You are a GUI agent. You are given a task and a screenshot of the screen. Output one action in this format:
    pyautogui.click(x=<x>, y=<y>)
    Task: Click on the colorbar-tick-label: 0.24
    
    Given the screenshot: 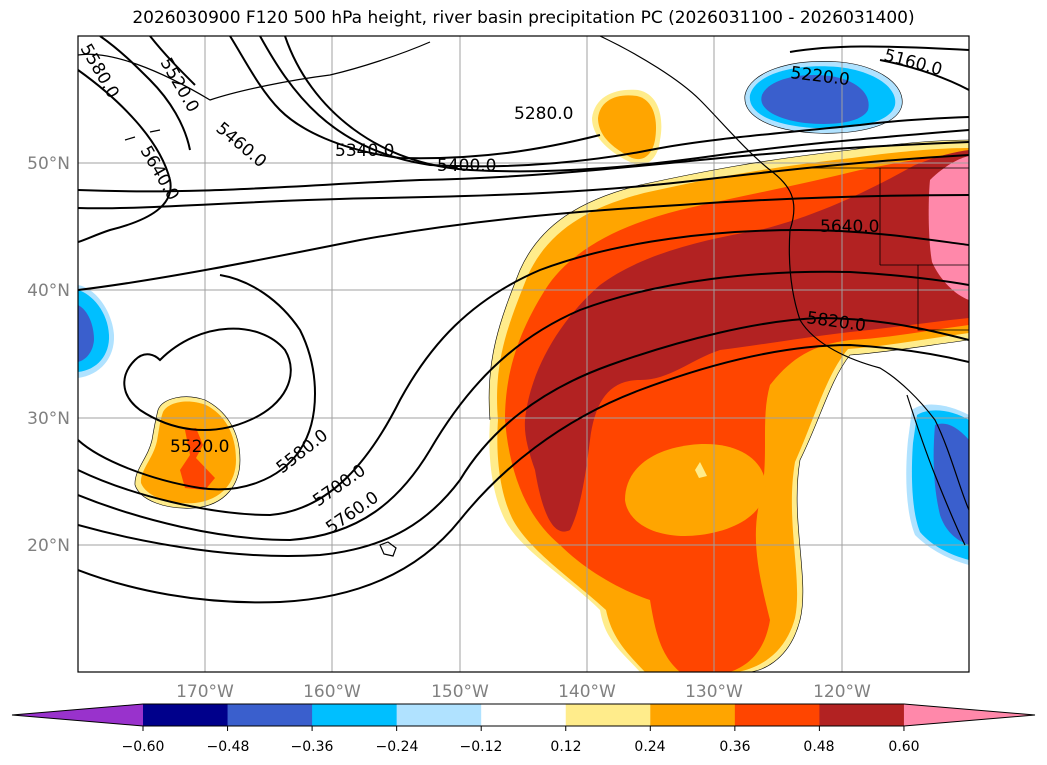 What is the action you would take?
    pyautogui.click(x=649, y=747)
    